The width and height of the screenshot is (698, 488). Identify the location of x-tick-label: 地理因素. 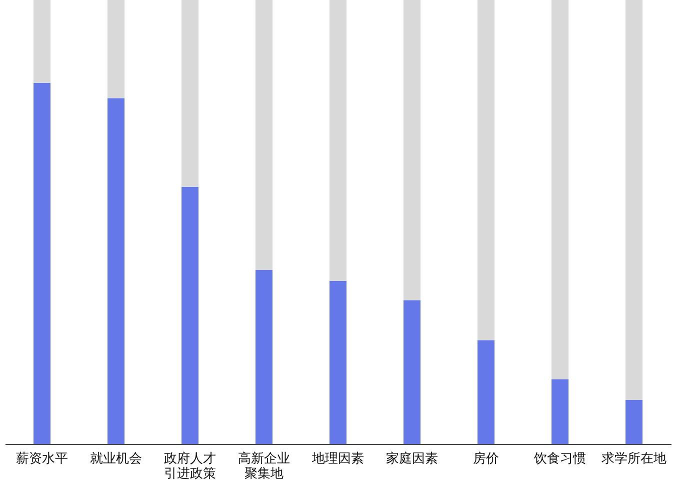
(337, 459).